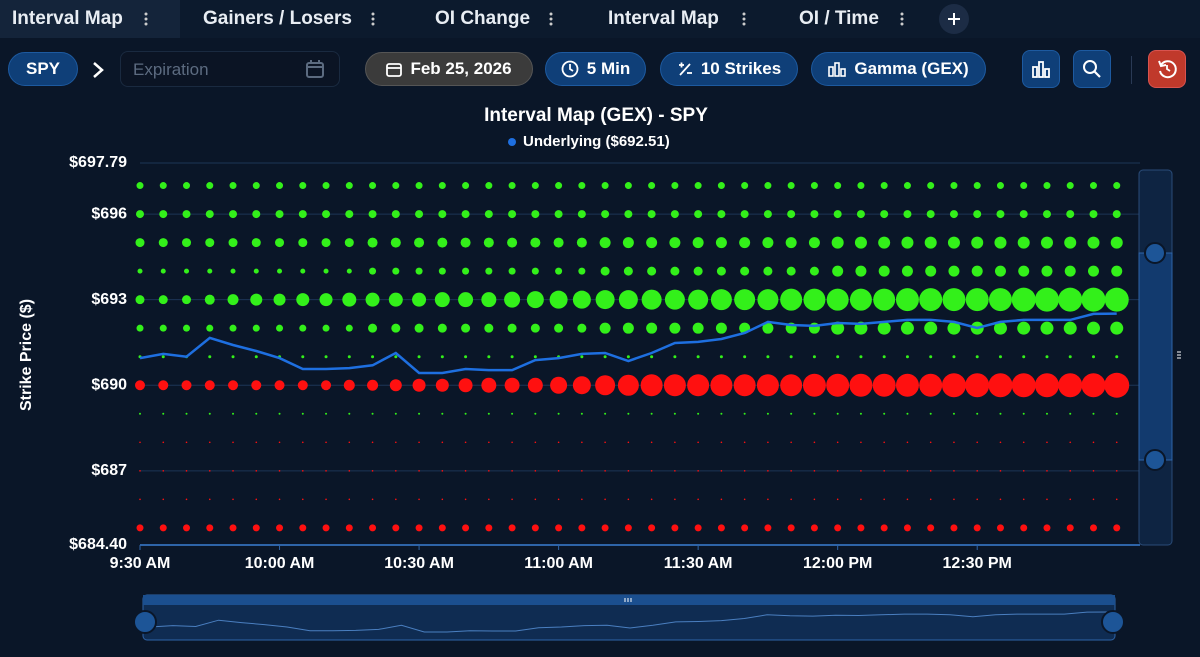 The image size is (1200, 657). I want to click on legend-label: Underlying ($692.51), so click(596, 141).